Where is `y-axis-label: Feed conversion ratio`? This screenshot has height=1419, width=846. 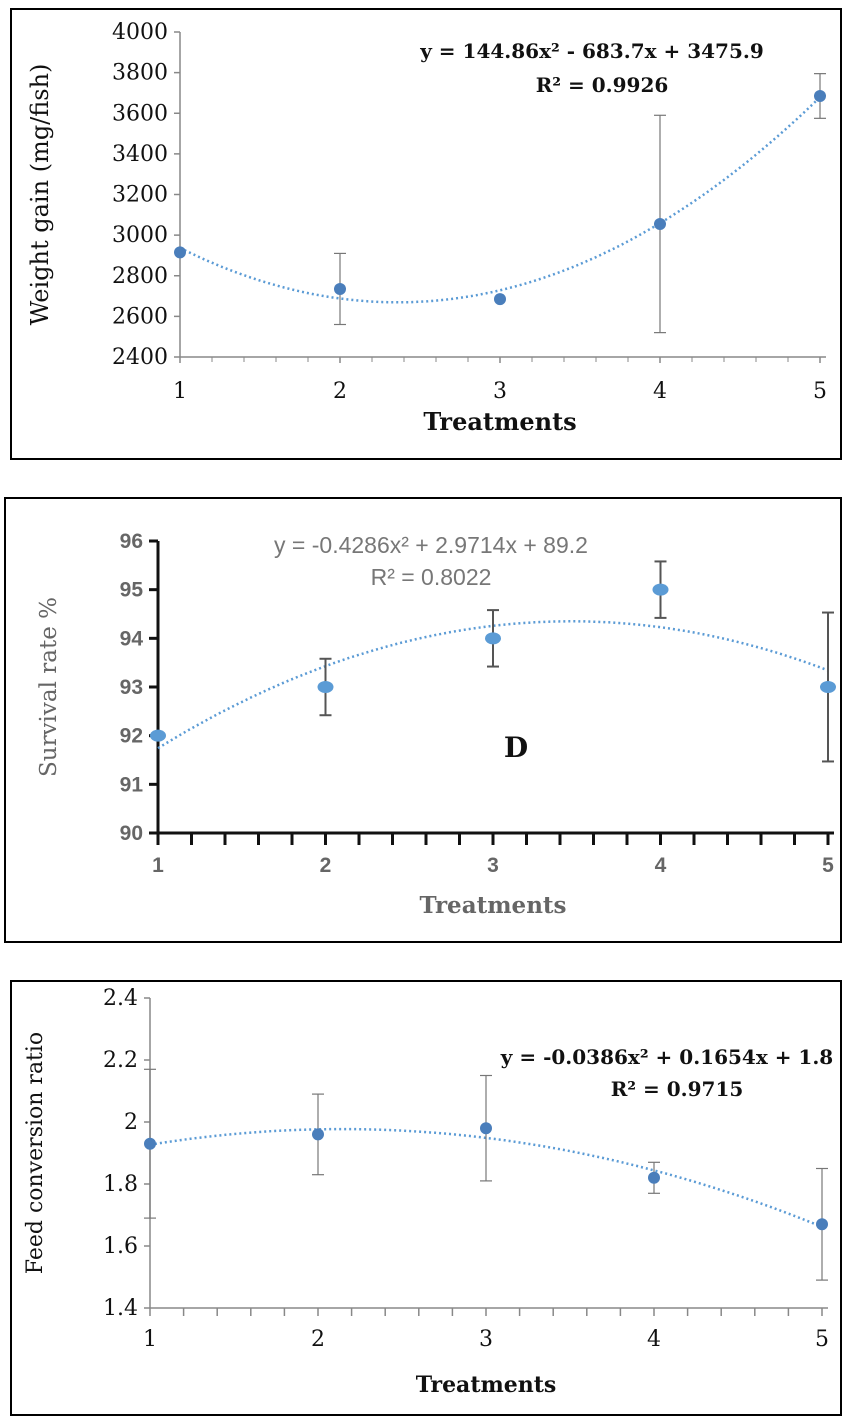 y-axis-label: Feed conversion ratio is located at coordinates (35, 1153).